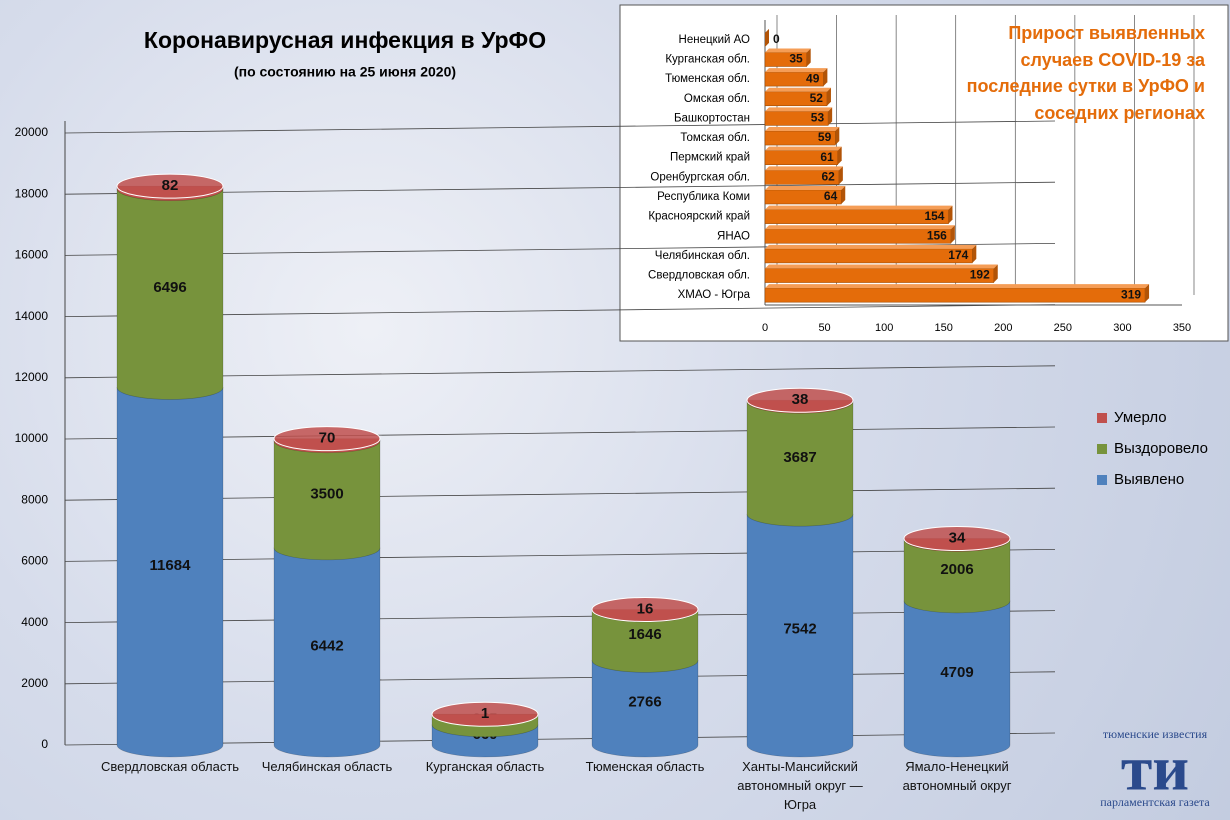  I want to click on y-tick-label: ЯНАО, so click(733, 236).